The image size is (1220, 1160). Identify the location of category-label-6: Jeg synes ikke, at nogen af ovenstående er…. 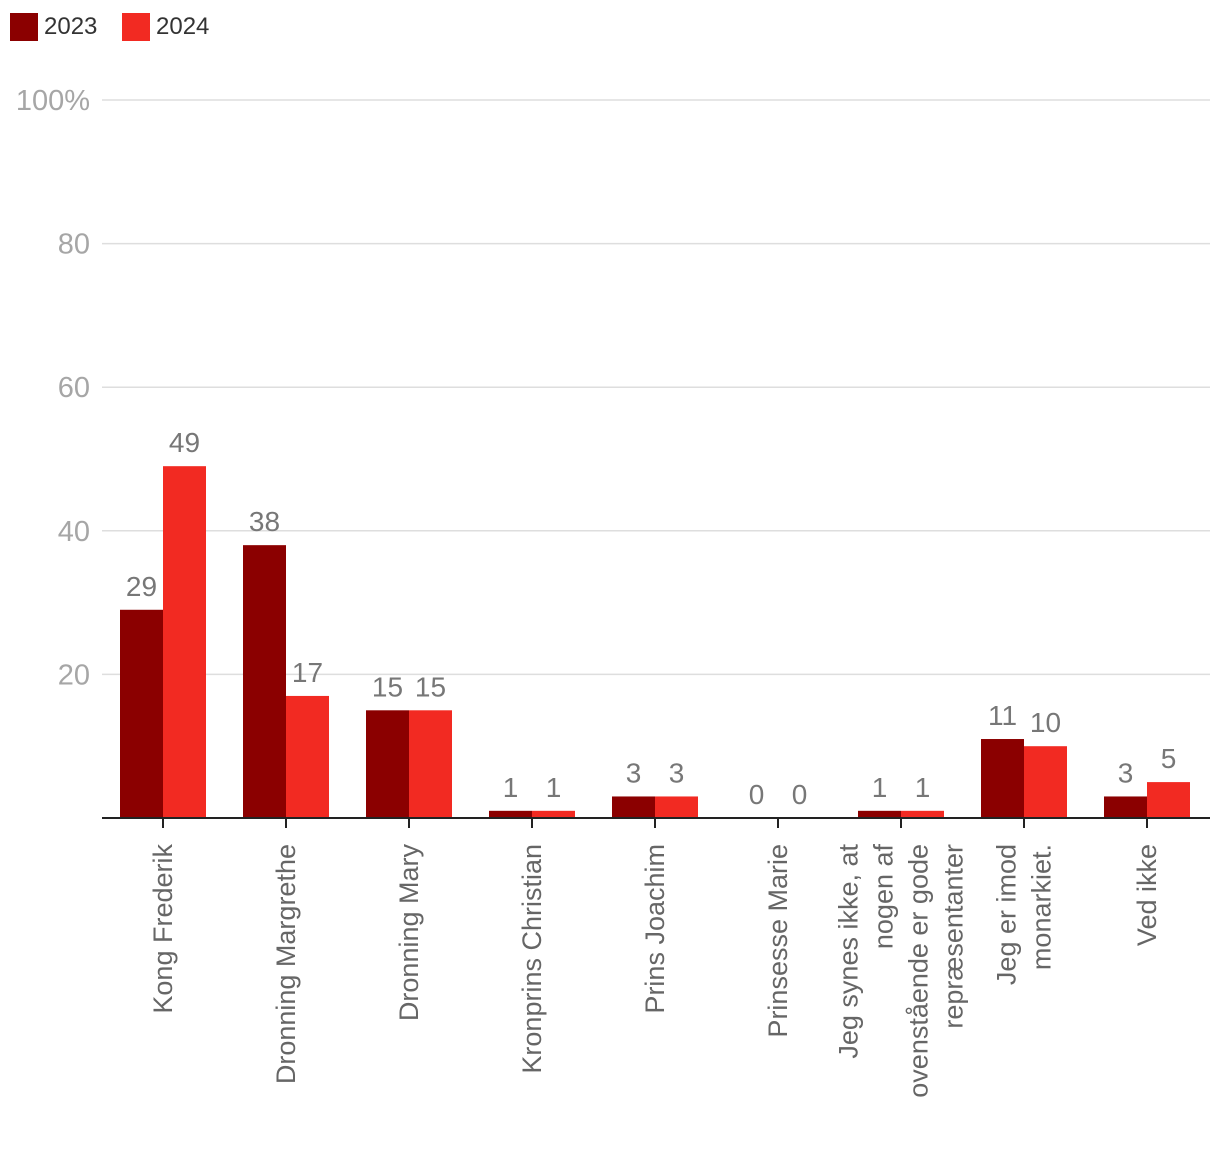
(901, 971).